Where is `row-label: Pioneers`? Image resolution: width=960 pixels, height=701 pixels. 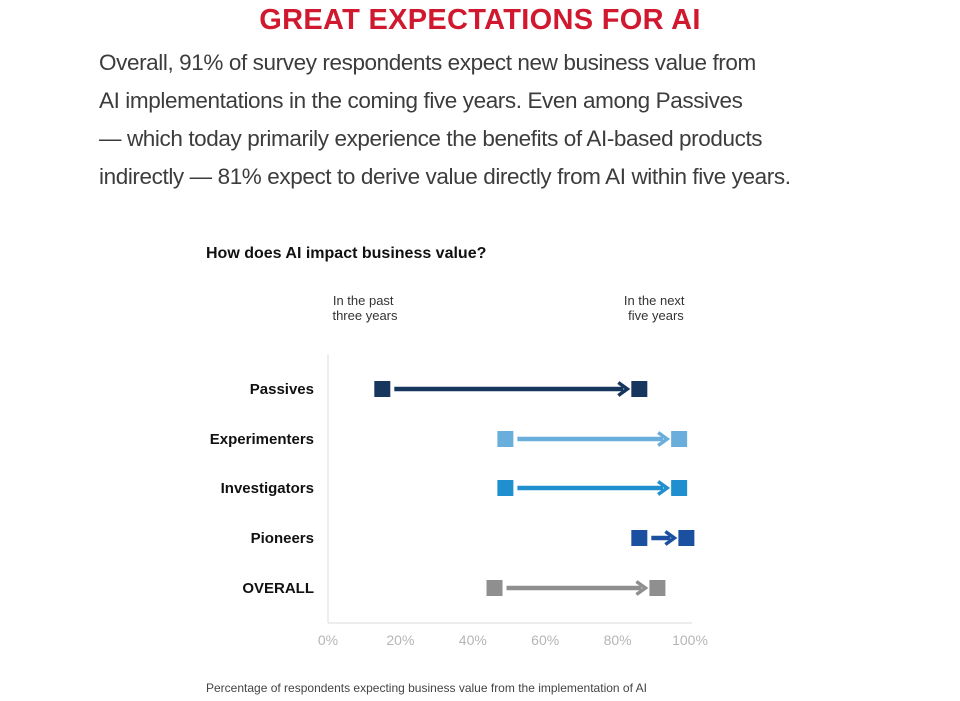 row-label: Pioneers is located at coordinates (282, 538).